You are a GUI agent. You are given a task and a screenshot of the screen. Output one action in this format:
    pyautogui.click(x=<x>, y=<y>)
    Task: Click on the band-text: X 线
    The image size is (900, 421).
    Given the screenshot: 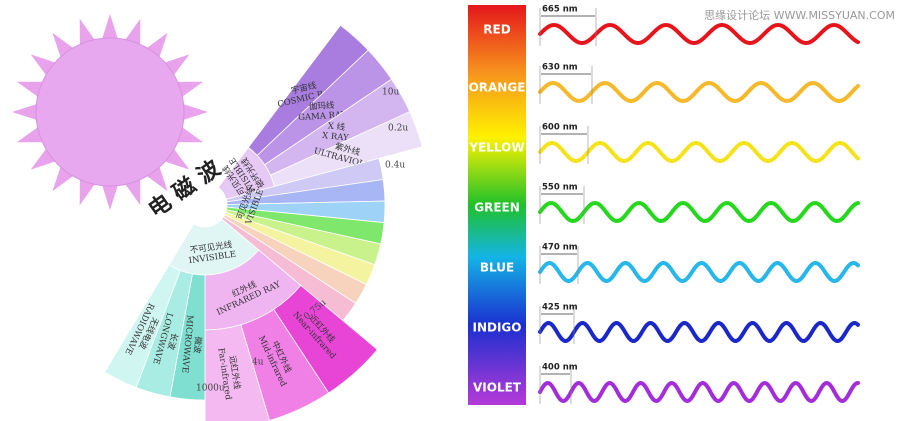 What is the action you would take?
    pyautogui.click(x=336, y=126)
    